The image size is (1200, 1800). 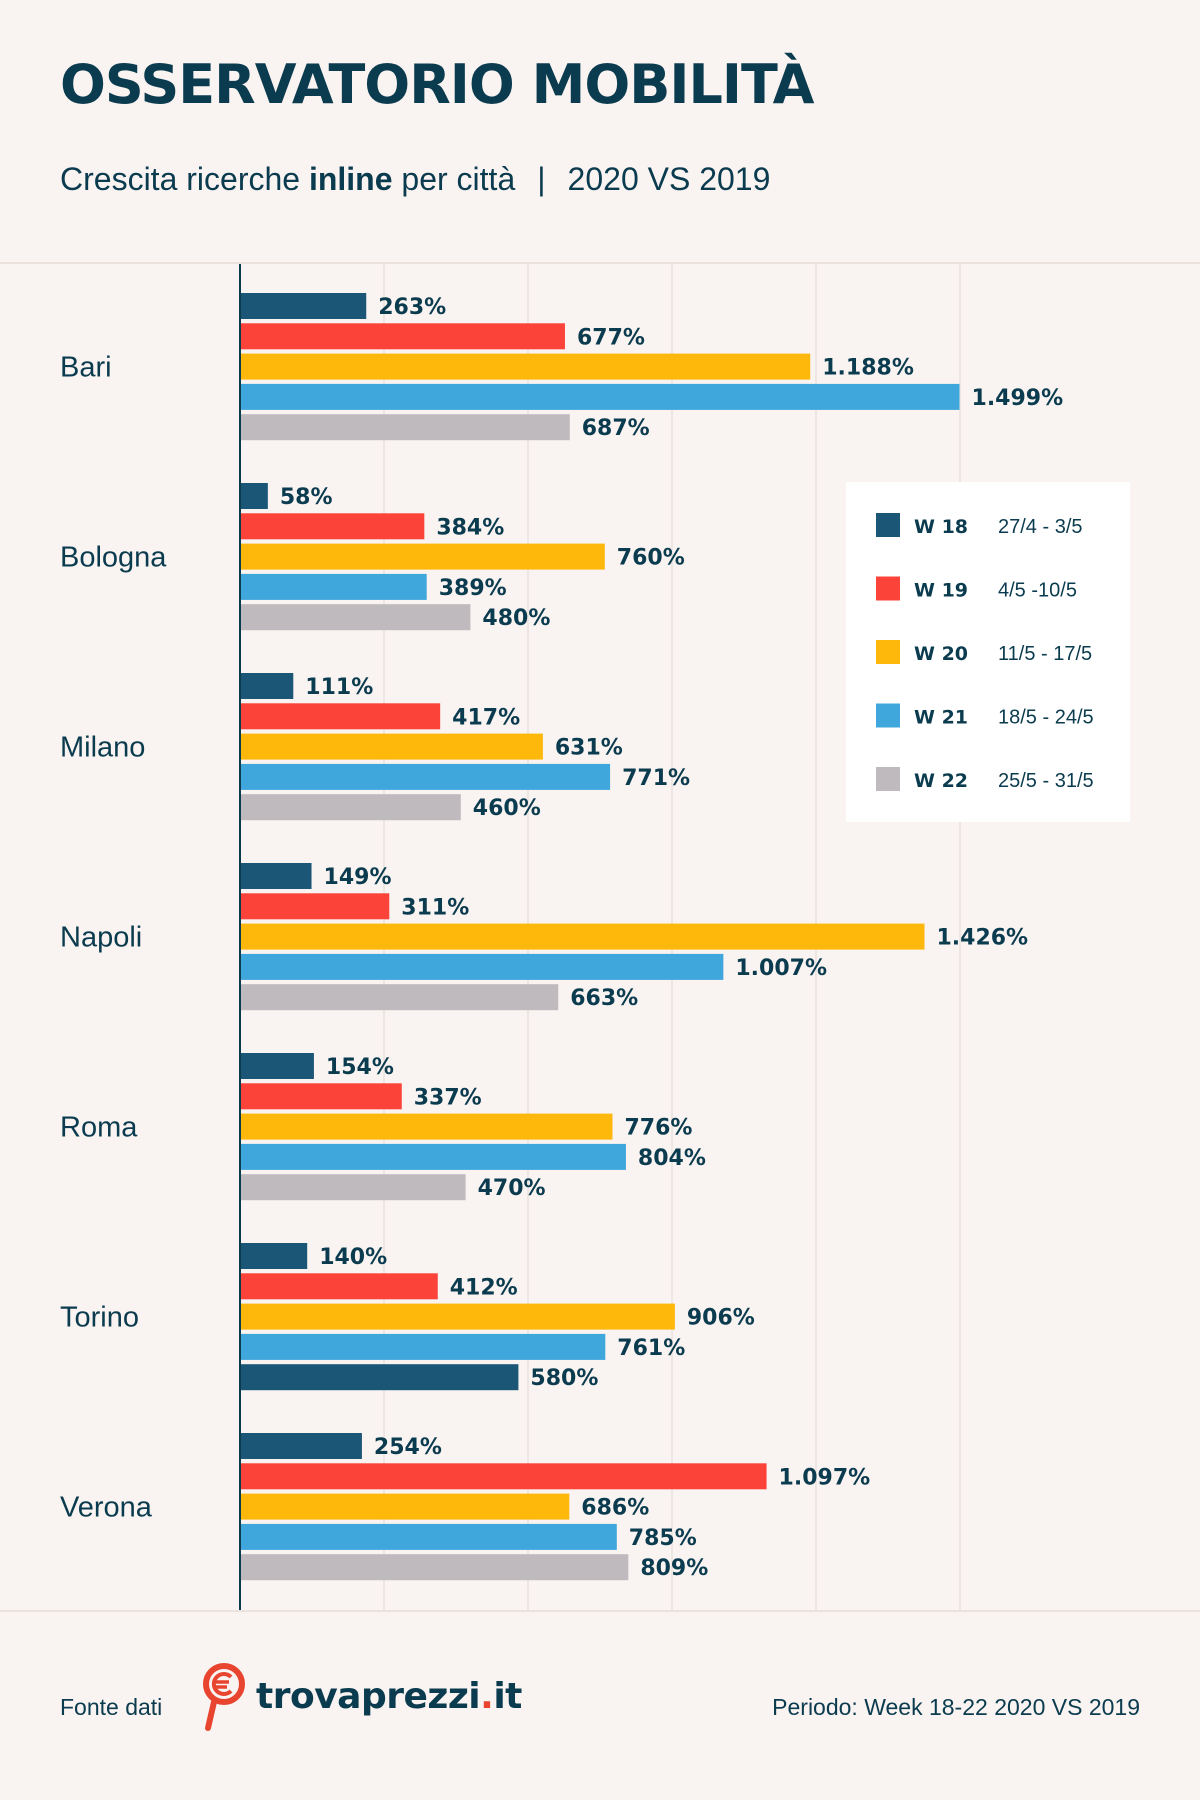 What do you see at coordinates (615, 1508) in the screenshot?
I see `value-label-verona-w20: 686%` at bounding box center [615, 1508].